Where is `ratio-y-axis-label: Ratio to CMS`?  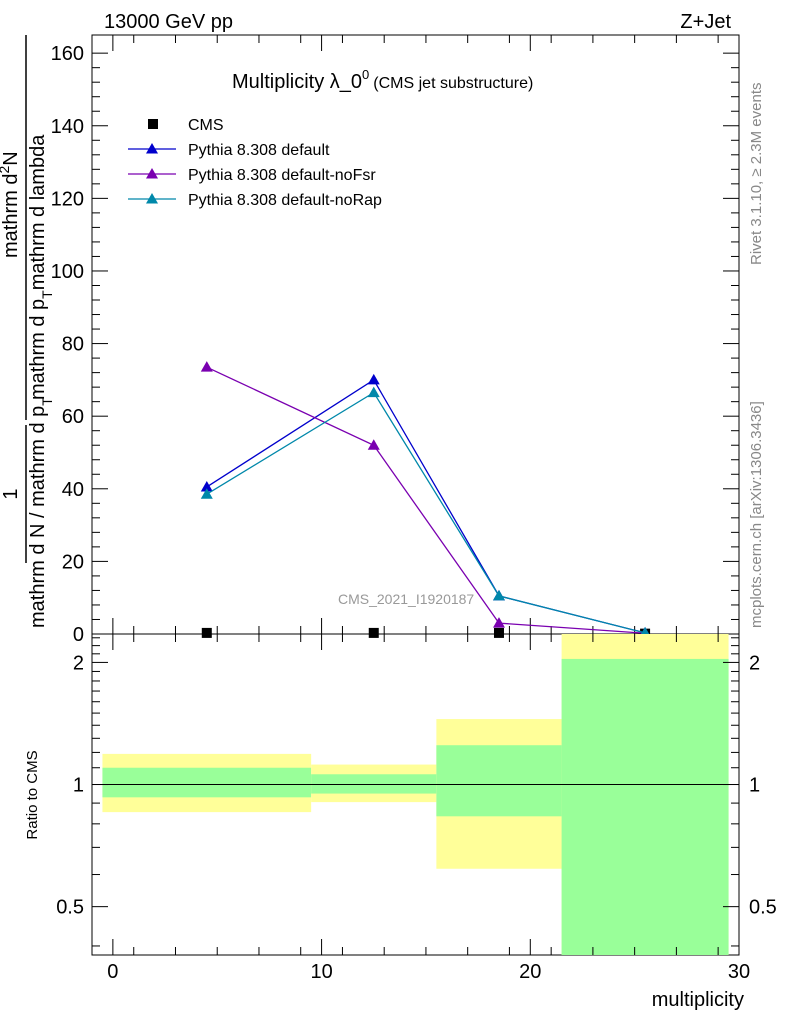
ratio-y-axis-label: Ratio to CMS is located at coordinates (32, 794).